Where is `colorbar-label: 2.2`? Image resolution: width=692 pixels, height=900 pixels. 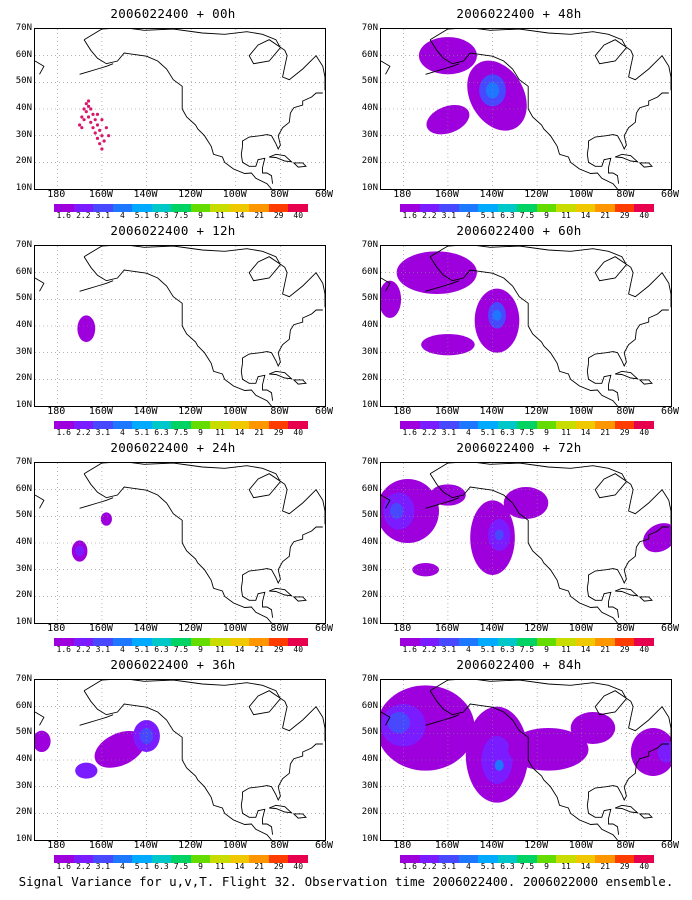
colorbar-label: 2.2 is located at coordinates (429, 215).